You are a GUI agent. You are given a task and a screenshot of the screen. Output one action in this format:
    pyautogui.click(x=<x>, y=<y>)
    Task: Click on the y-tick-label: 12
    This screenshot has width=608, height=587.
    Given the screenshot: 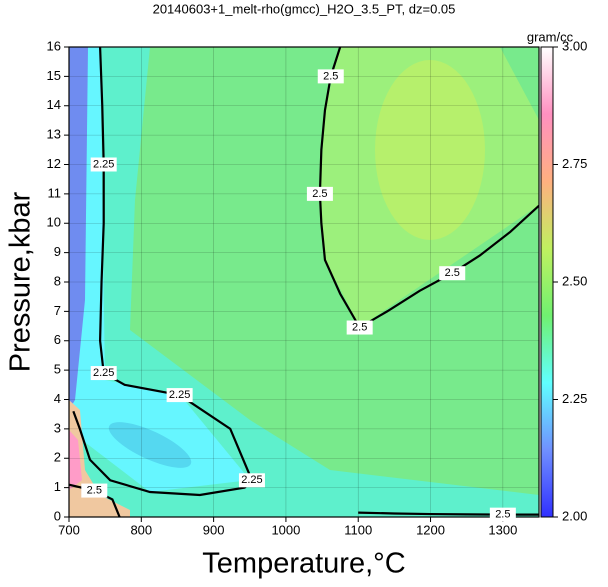 What is the action you would take?
    pyautogui.click(x=54, y=163)
    